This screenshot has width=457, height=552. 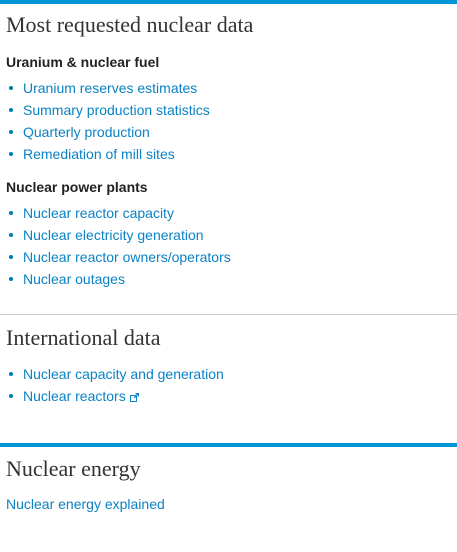 What do you see at coordinates (73, 468) in the screenshot?
I see `nuclear-energy-title: Nuclear energy` at bounding box center [73, 468].